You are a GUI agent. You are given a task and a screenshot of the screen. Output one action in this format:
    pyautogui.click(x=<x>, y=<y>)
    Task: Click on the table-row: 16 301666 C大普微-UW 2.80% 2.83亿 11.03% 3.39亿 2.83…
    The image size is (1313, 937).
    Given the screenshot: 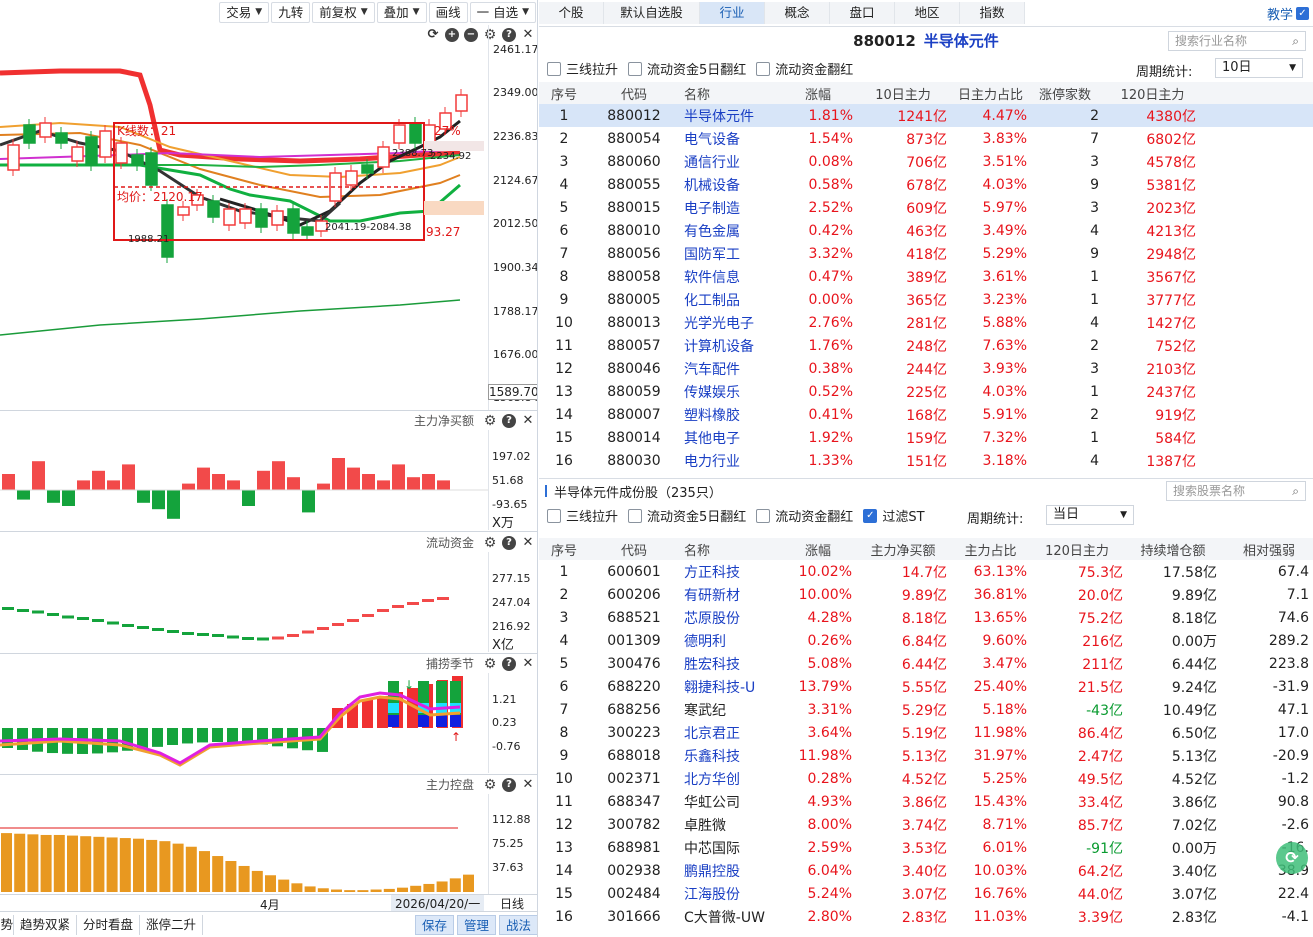 What is the action you would take?
    pyautogui.click(x=926, y=916)
    